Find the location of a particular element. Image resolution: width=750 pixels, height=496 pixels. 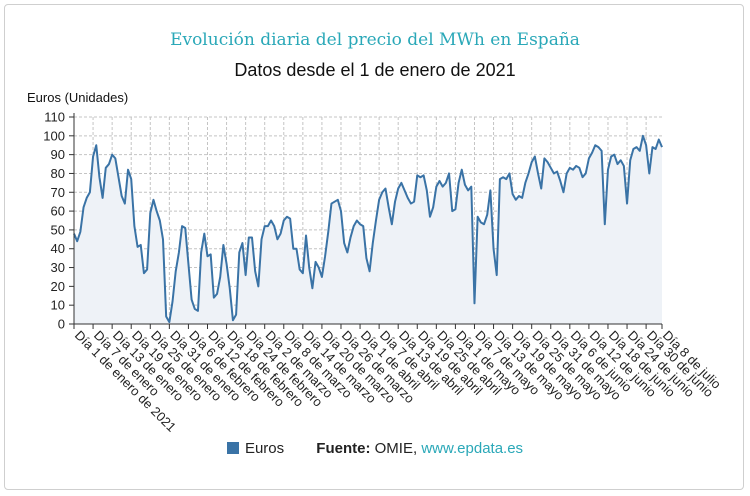

y-axis-label: Euros (Unidades) is located at coordinates (78, 97).